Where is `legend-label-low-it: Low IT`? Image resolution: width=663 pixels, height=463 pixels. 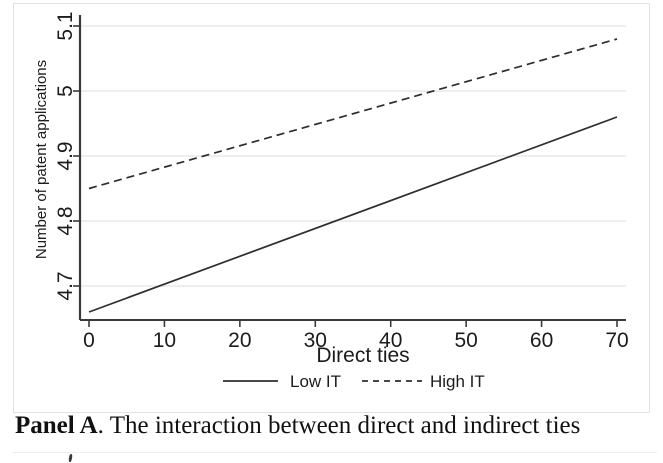
legend-label-low-it: Low IT is located at coordinates (315, 381).